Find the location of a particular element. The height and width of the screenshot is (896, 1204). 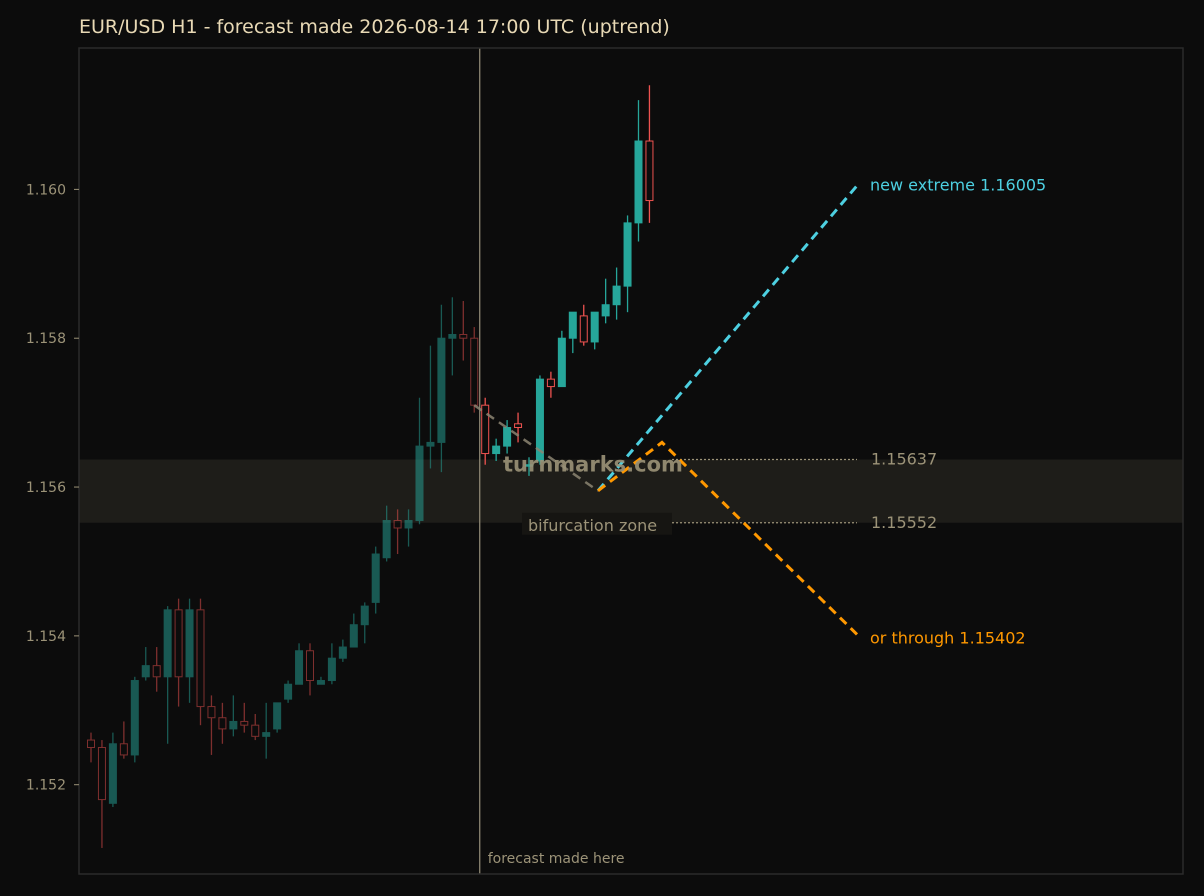

bear-target-label: or through 1.15402 is located at coordinates (948, 637).